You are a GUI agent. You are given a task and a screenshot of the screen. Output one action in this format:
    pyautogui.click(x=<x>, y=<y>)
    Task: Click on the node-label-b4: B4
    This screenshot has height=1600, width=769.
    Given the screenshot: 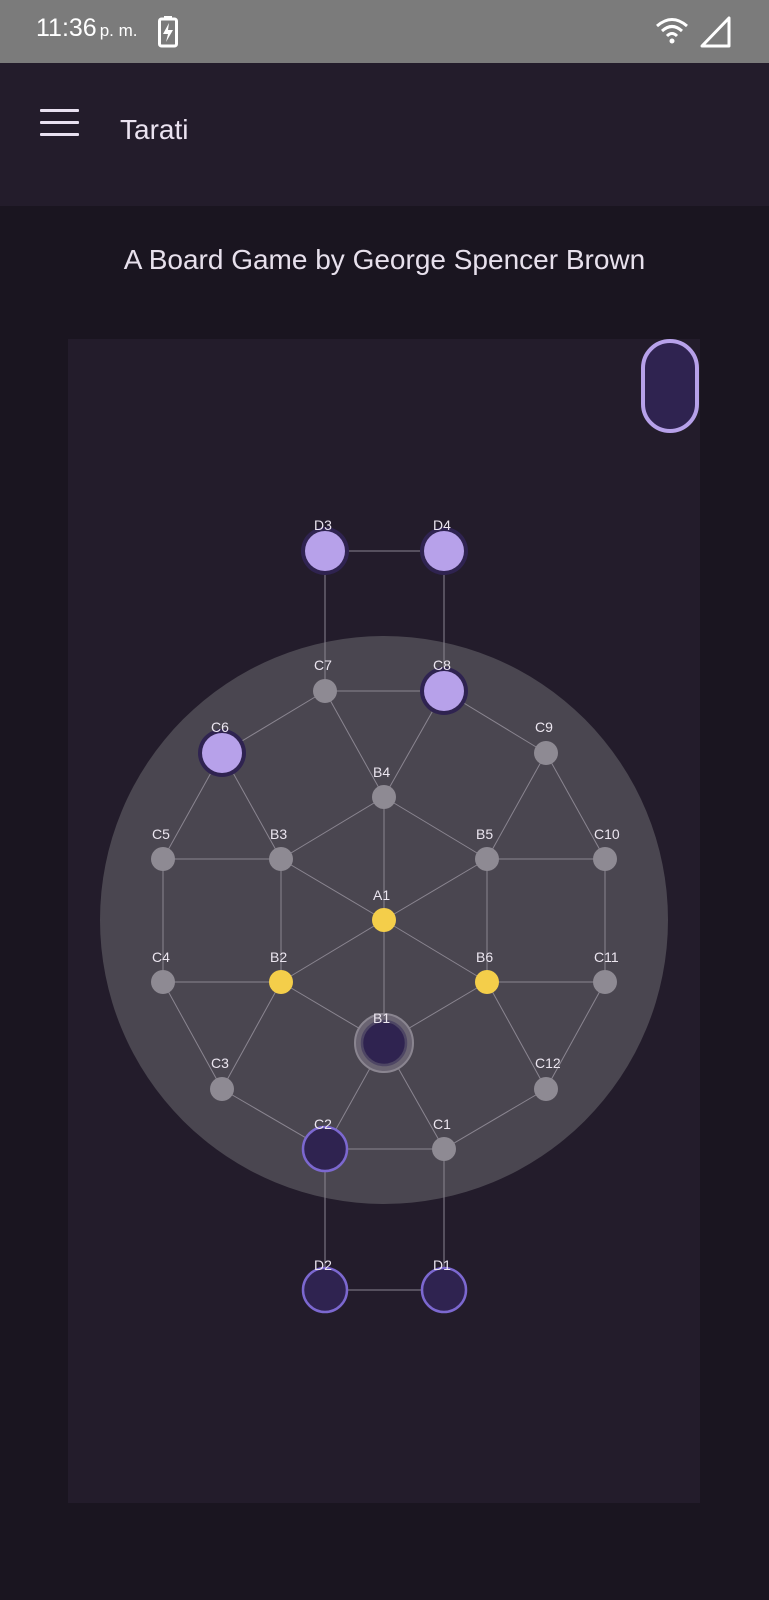 What is the action you would take?
    pyautogui.click(x=381, y=772)
    